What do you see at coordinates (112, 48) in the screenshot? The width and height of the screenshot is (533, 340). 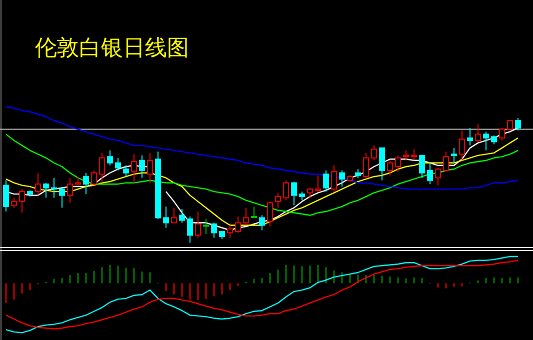 I see `title: 伦敦白银日线图` at bounding box center [112, 48].